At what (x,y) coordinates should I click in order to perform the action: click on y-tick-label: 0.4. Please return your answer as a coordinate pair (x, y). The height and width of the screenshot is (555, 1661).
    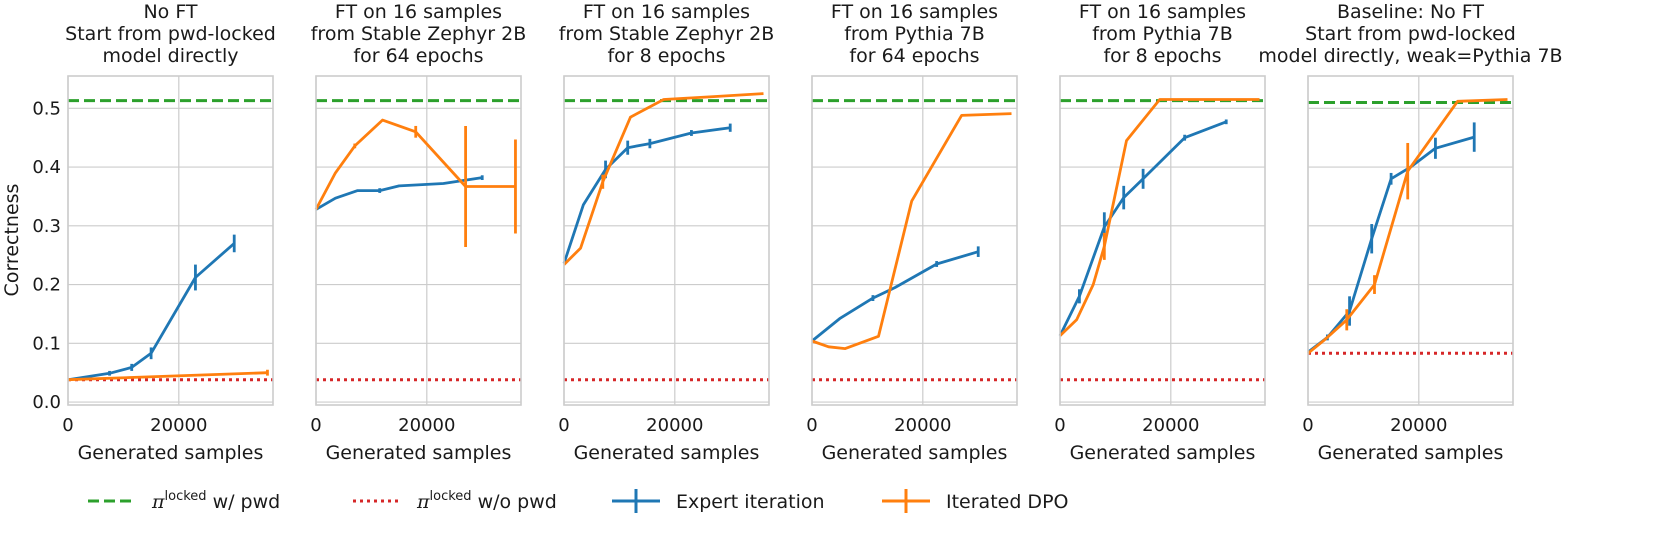
    Looking at the image, I should click on (46, 167).